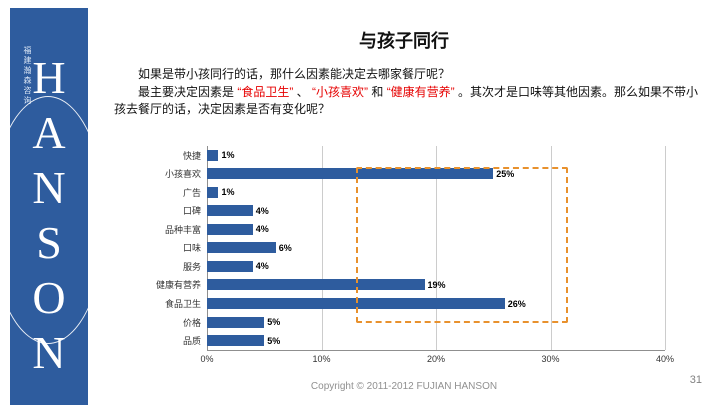  What do you see at coordinates (303, 91) in the screenshot?
I see `answer-sep1: 、` at bounding box center [303, 91].